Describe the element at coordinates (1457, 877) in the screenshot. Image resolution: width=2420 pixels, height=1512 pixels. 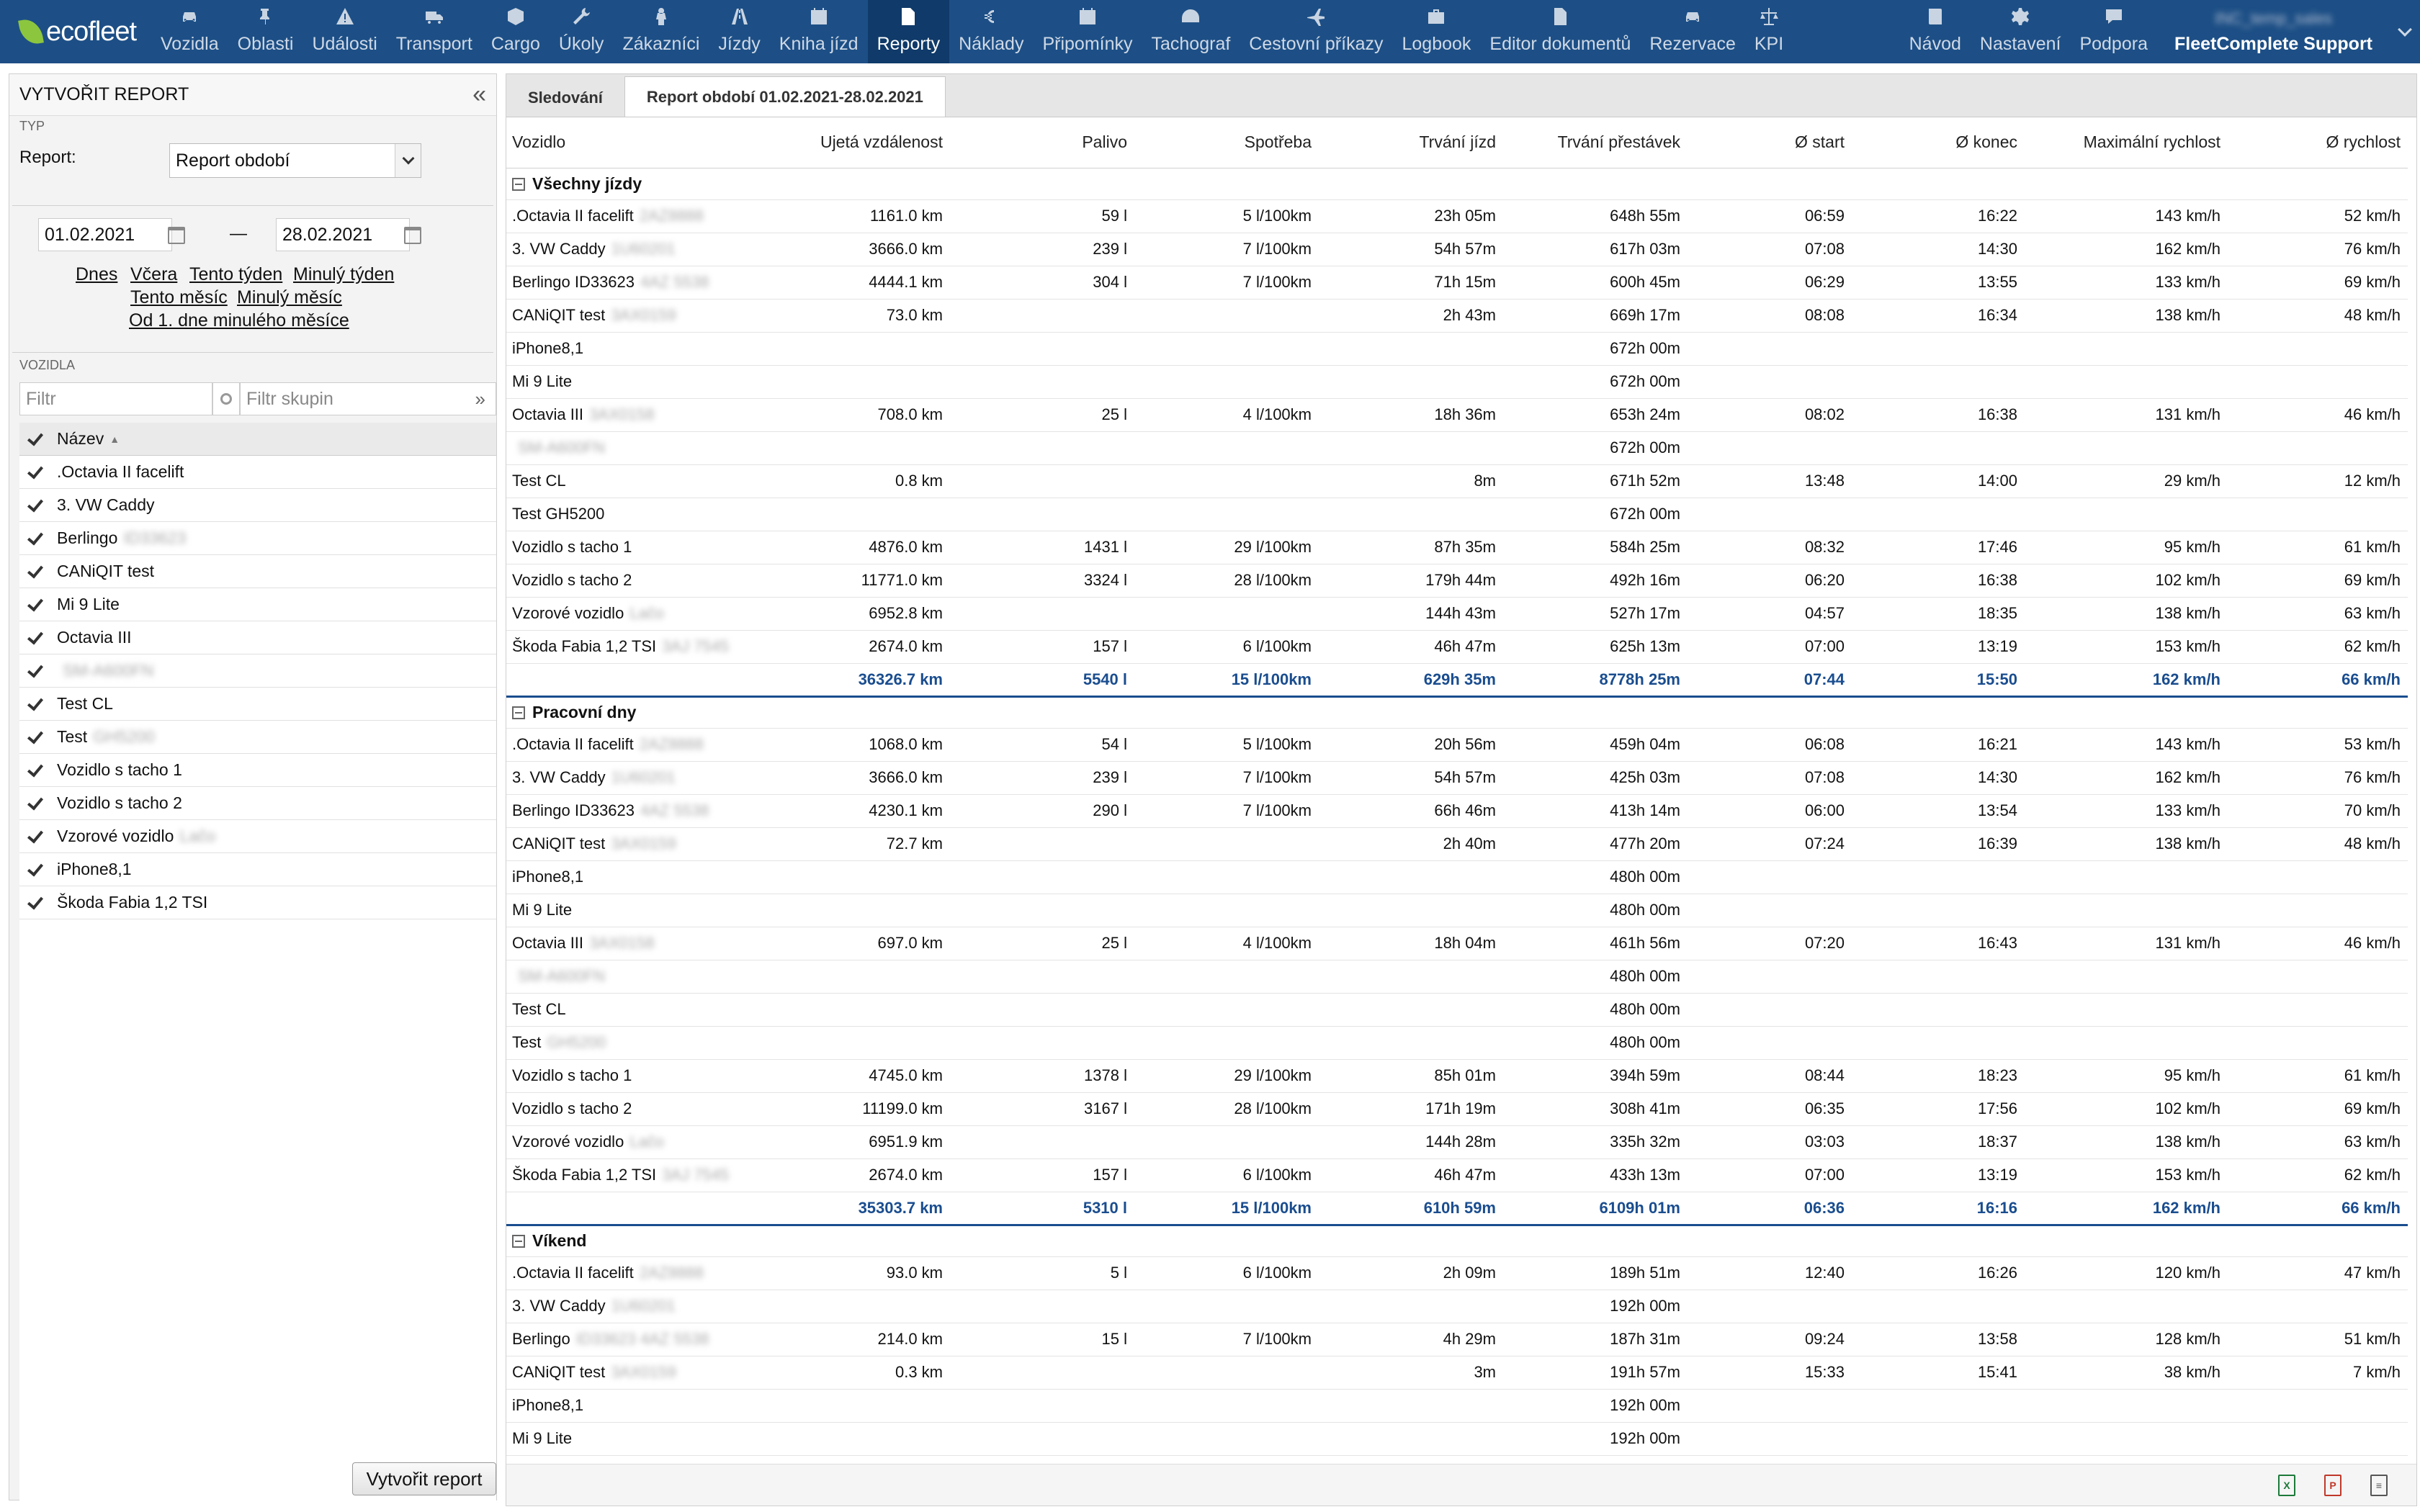
I see `table-row: iPhone8,1 480h 00m` at that location.